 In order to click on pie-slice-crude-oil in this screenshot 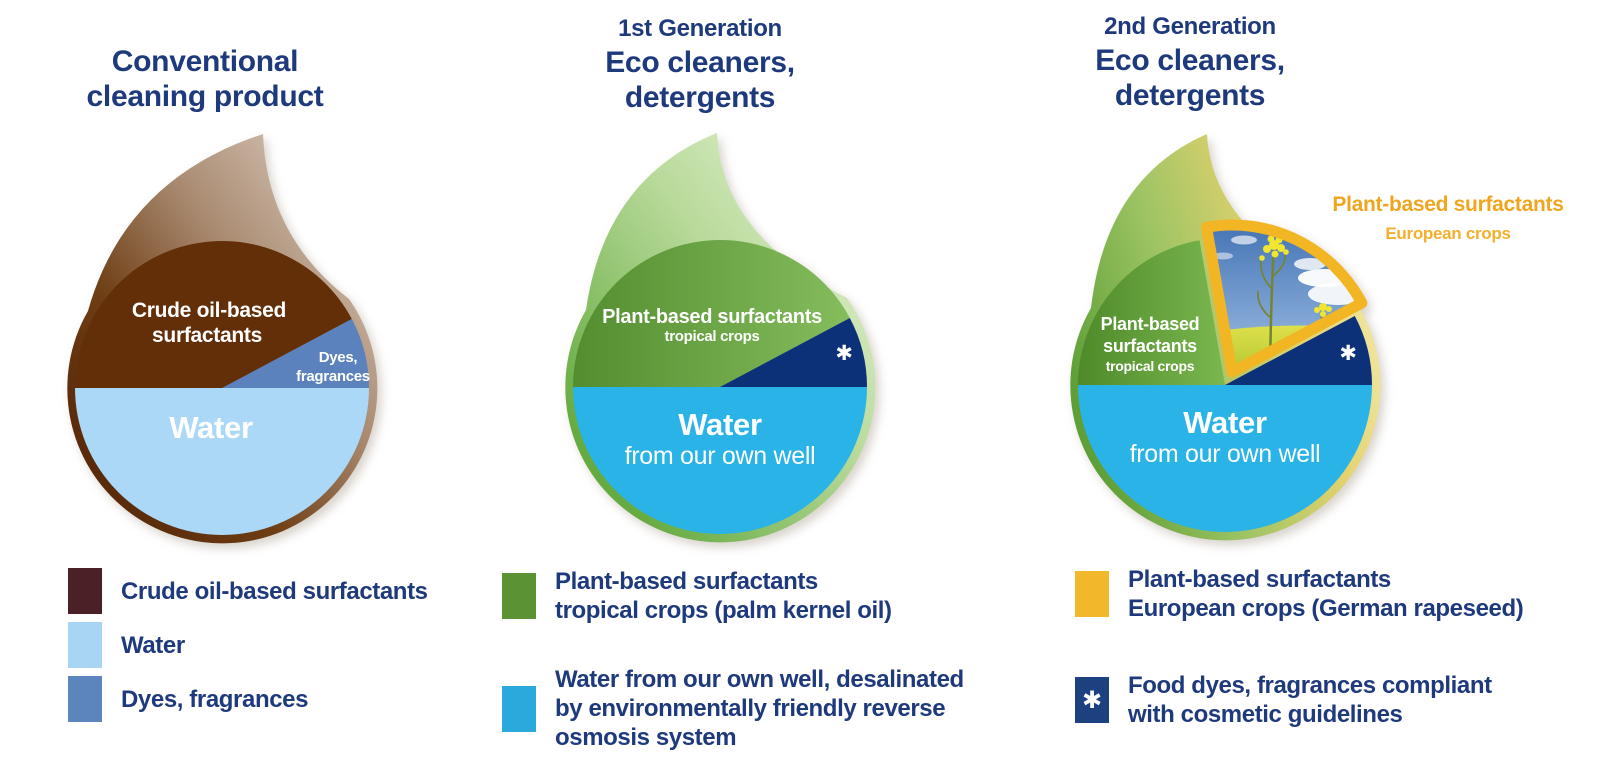, I will do `click(213, 314)`.